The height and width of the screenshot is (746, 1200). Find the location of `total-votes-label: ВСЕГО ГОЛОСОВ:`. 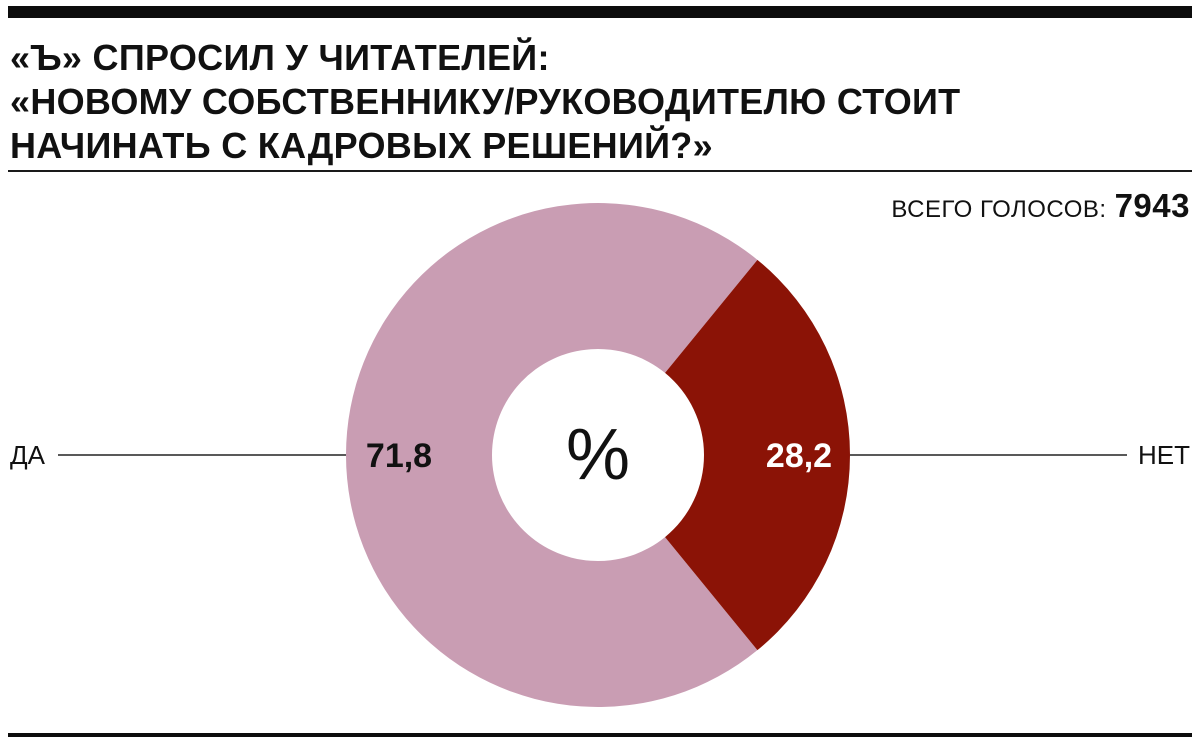

total-votes-label: ВСЕГО ГОЛОСОВ: is located at coordinates (999, 209).